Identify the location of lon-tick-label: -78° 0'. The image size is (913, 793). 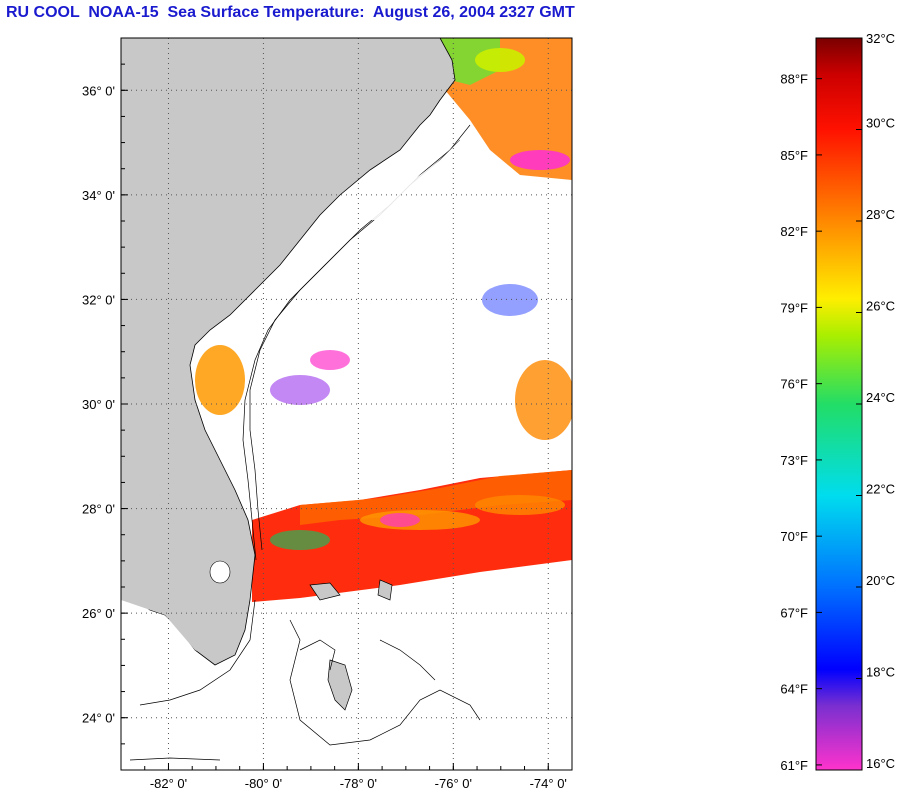
(358, 783).